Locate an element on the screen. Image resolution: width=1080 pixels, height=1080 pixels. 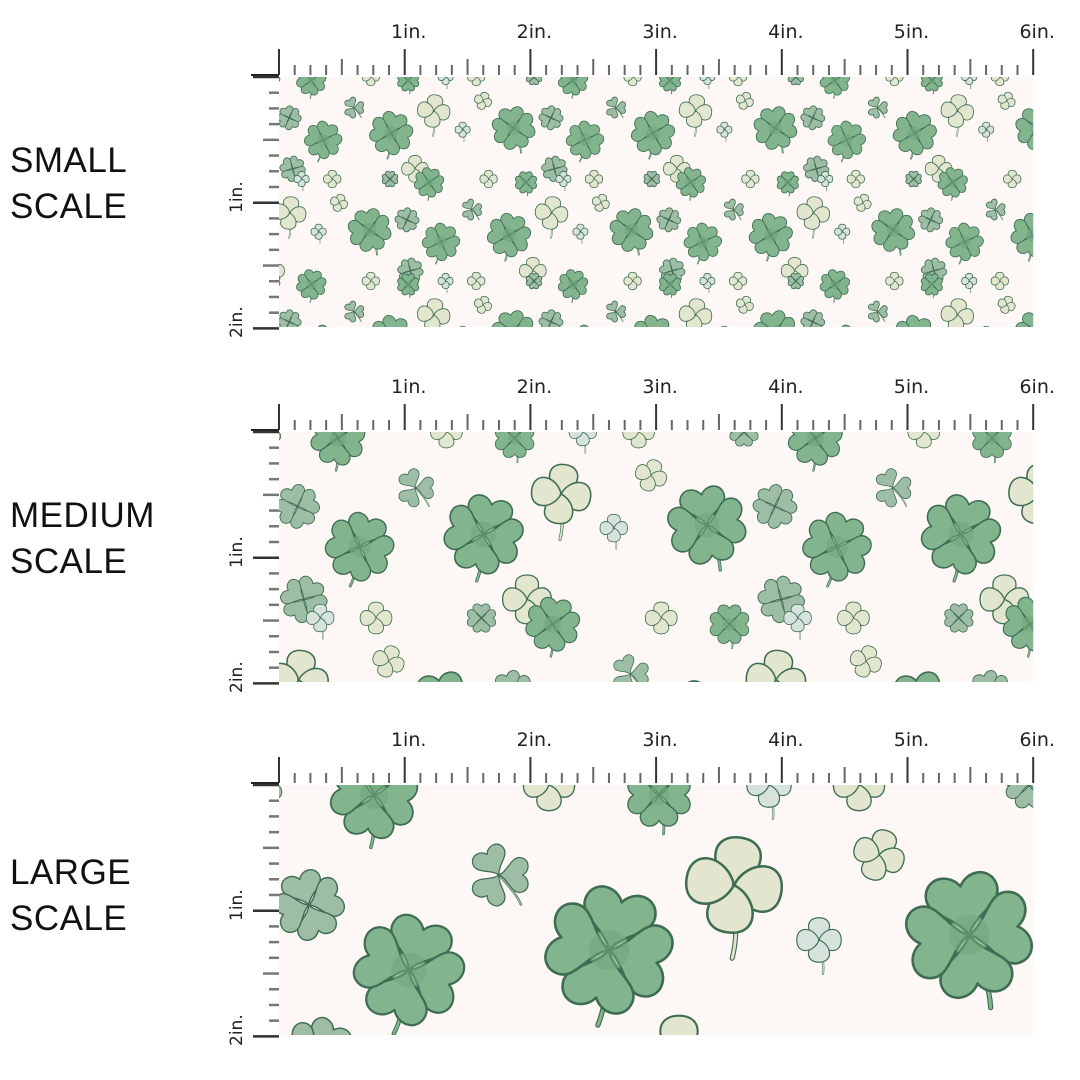
small-scale-label: SMALL SCALE is located at coordinates (68, 184).